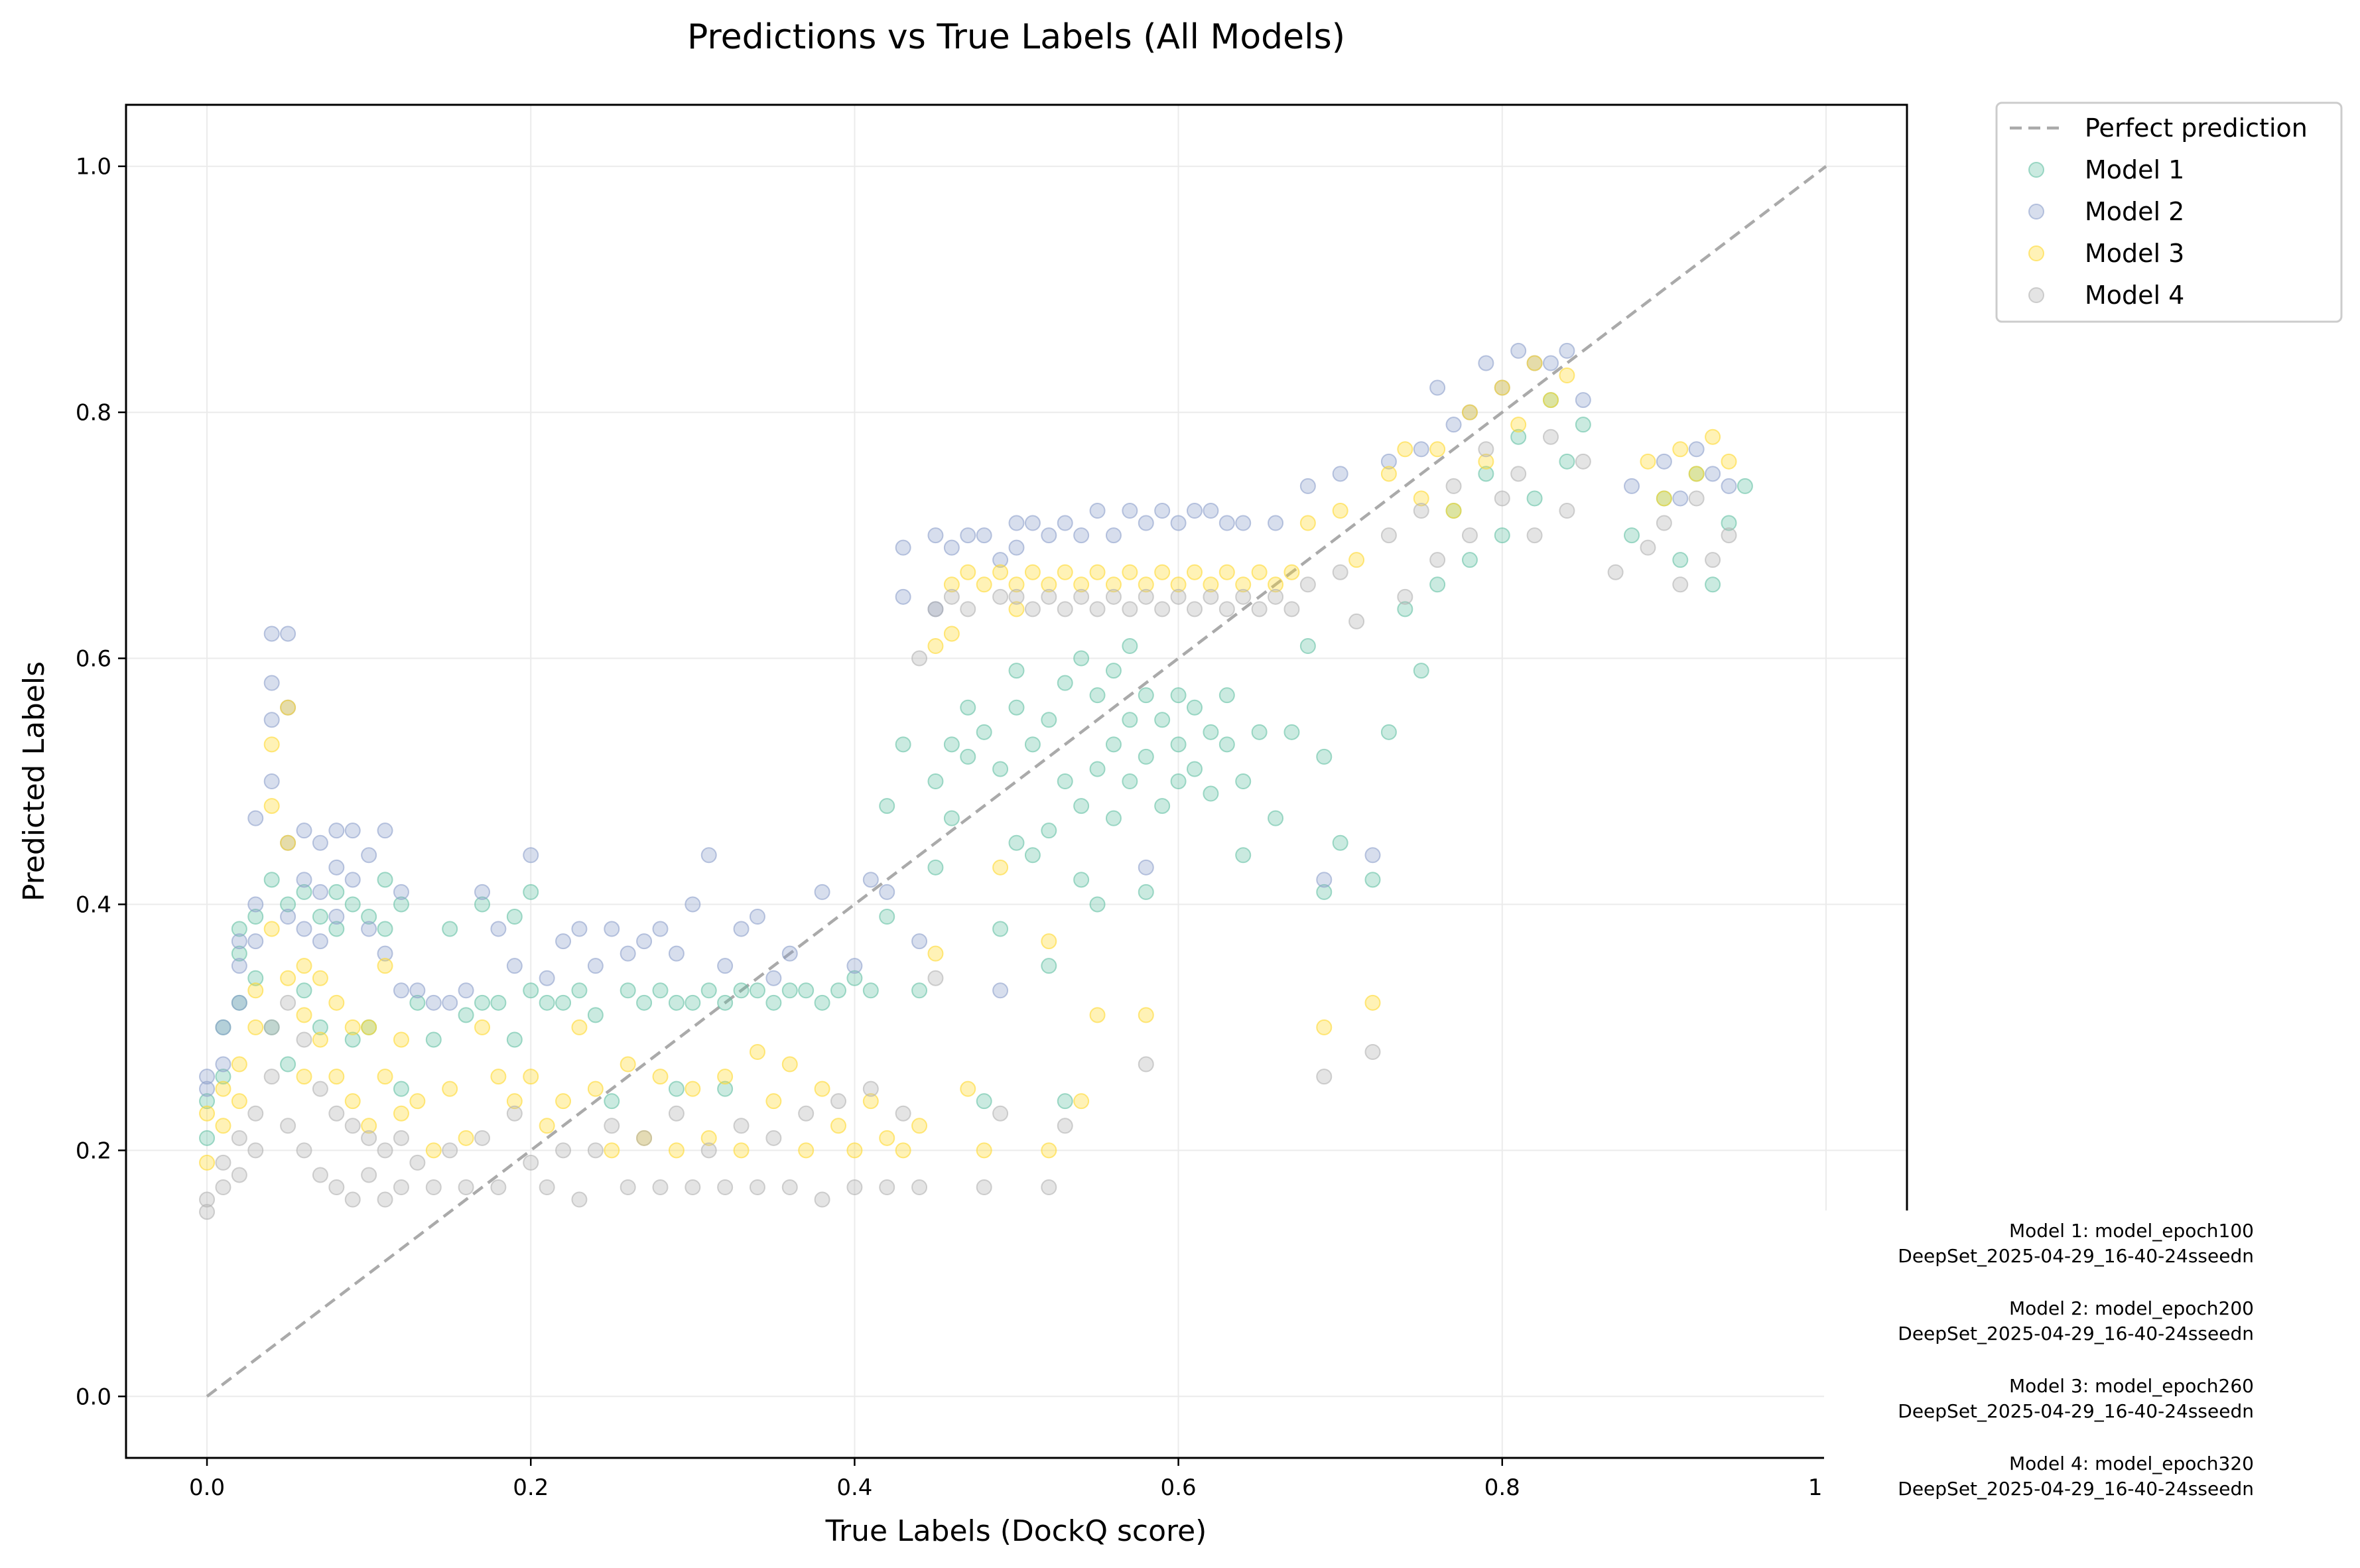 This screenshot has height=1568, width=2360. What do you see at coordinates (854, 1487) in the screenshot?
I see `x-tick-label: 0.4` at bounding box center [854, 1487].